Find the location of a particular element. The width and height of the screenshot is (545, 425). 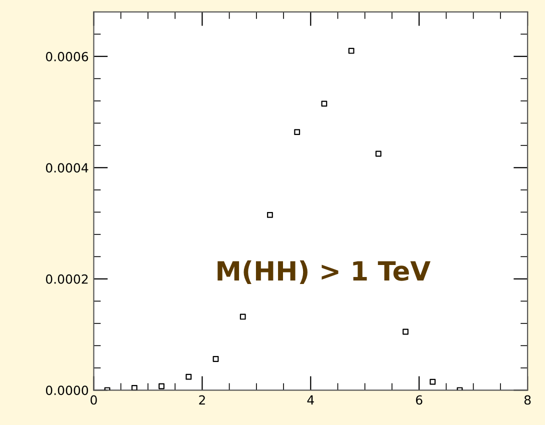

y-tick-label: 0.0004 is located at coordinates (67, 168).